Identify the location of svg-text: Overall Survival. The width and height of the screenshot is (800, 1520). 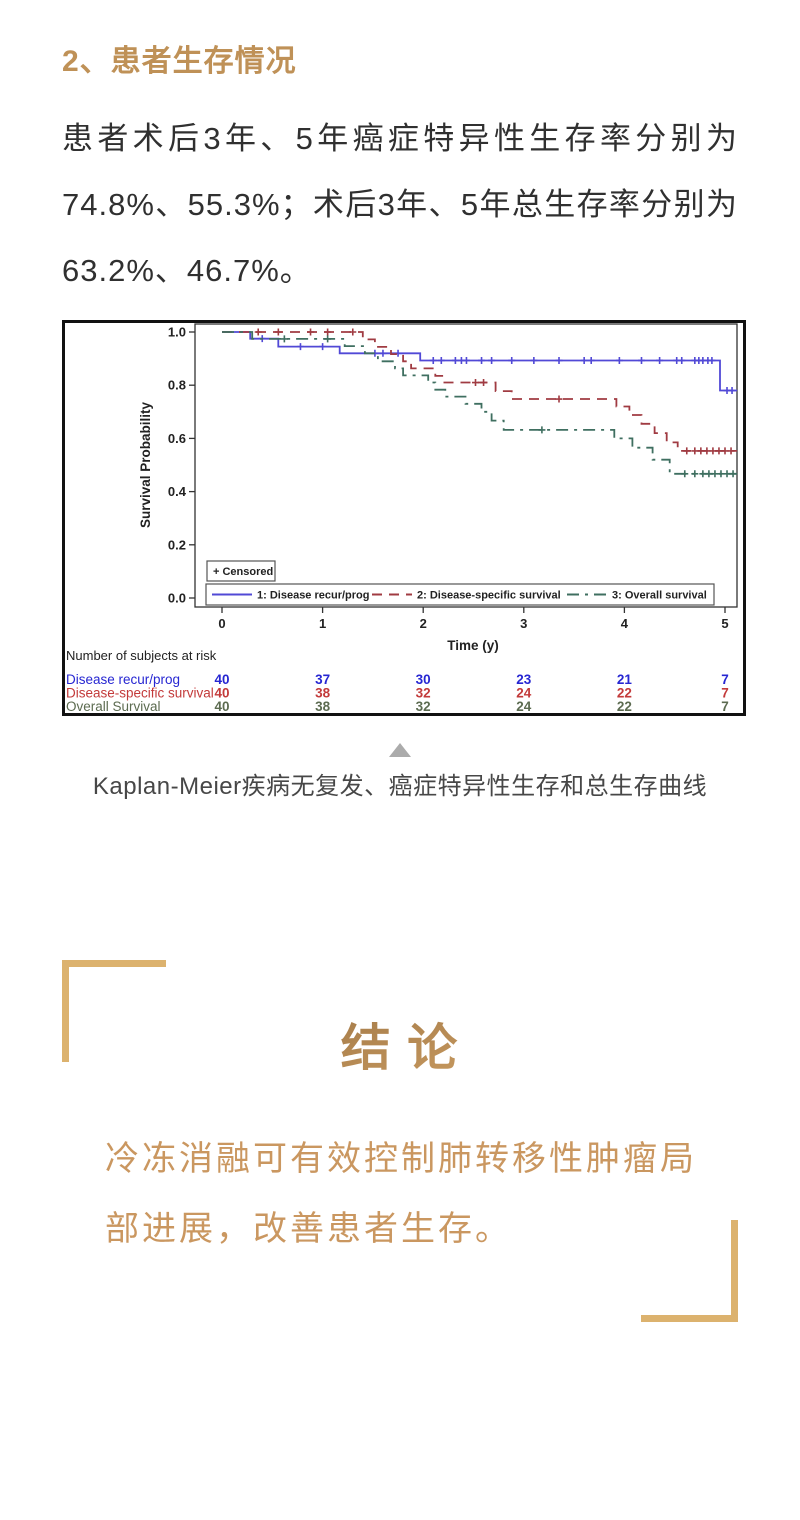
(113, 706).